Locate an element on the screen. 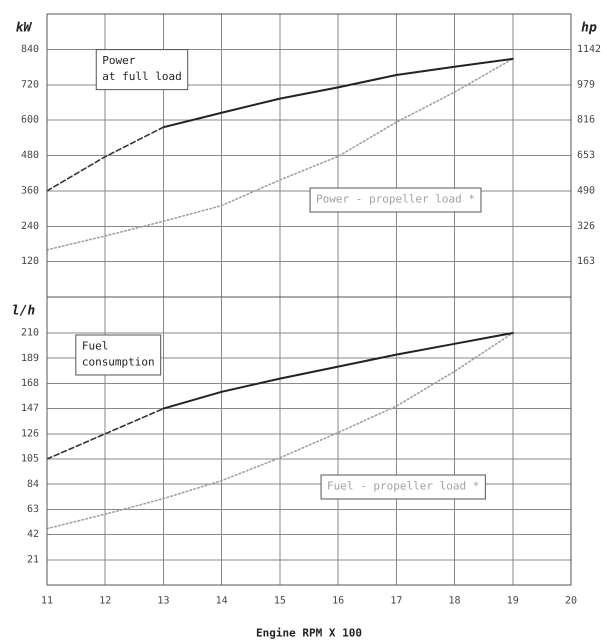 This screenshot has width=607, height=644. y-tick-label: 105 is located at coordinates (29, 459).